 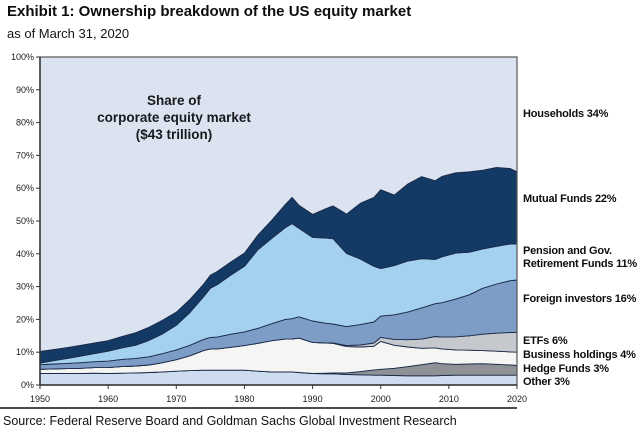 What do you see at coordinates (449, 399) in the screenshot?
I see `x-tick-label: 2010` at bounding box center [449, 399].